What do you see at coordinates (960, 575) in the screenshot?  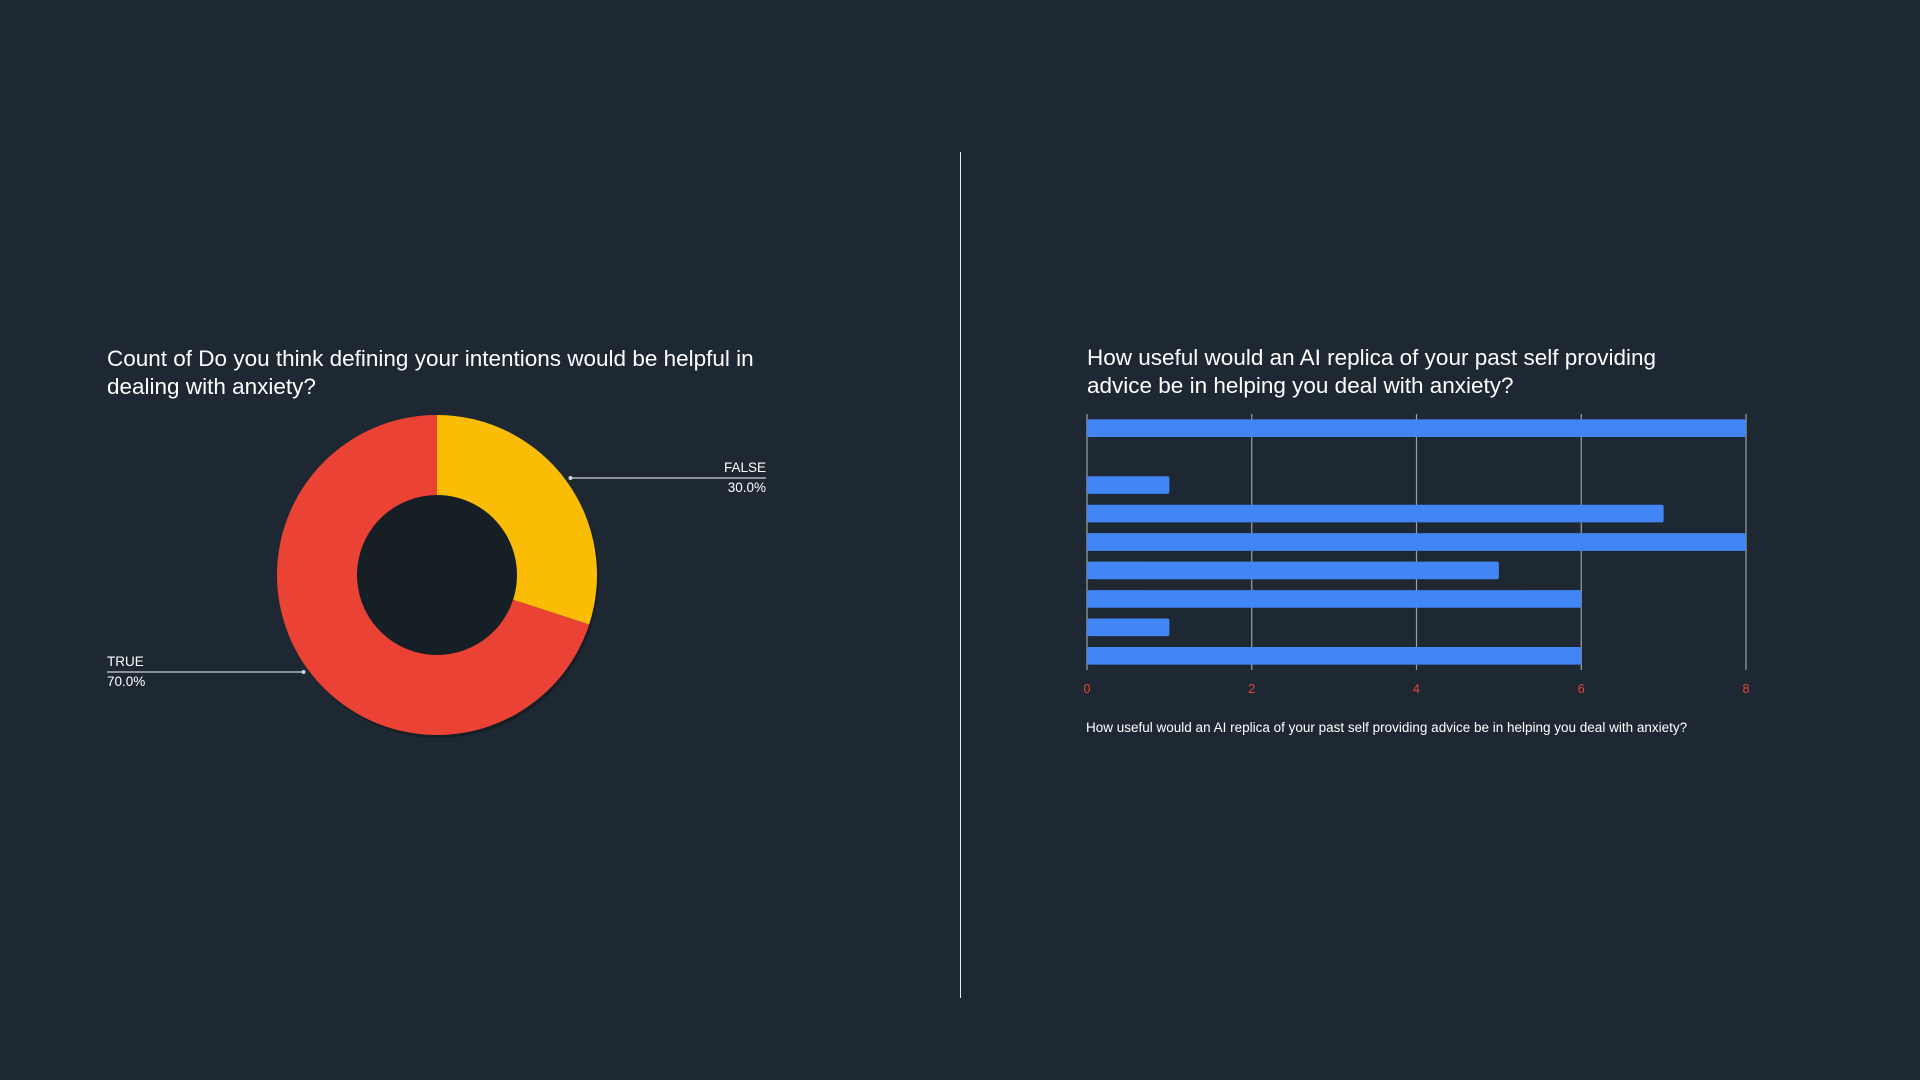 I see `slide-divider` at bounding box center [960, 575].